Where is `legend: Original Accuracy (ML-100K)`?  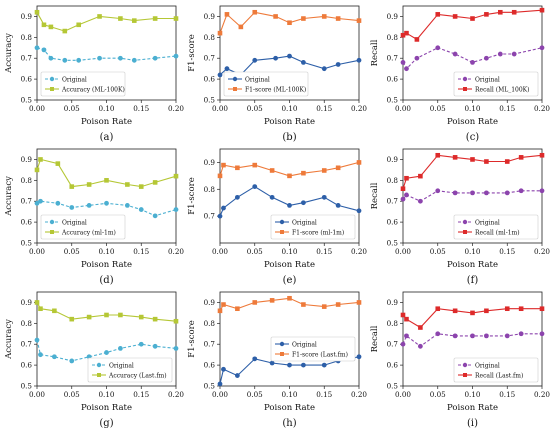 legend: Original Accuracy (ML-100K) is located at coordinates (83, 84).